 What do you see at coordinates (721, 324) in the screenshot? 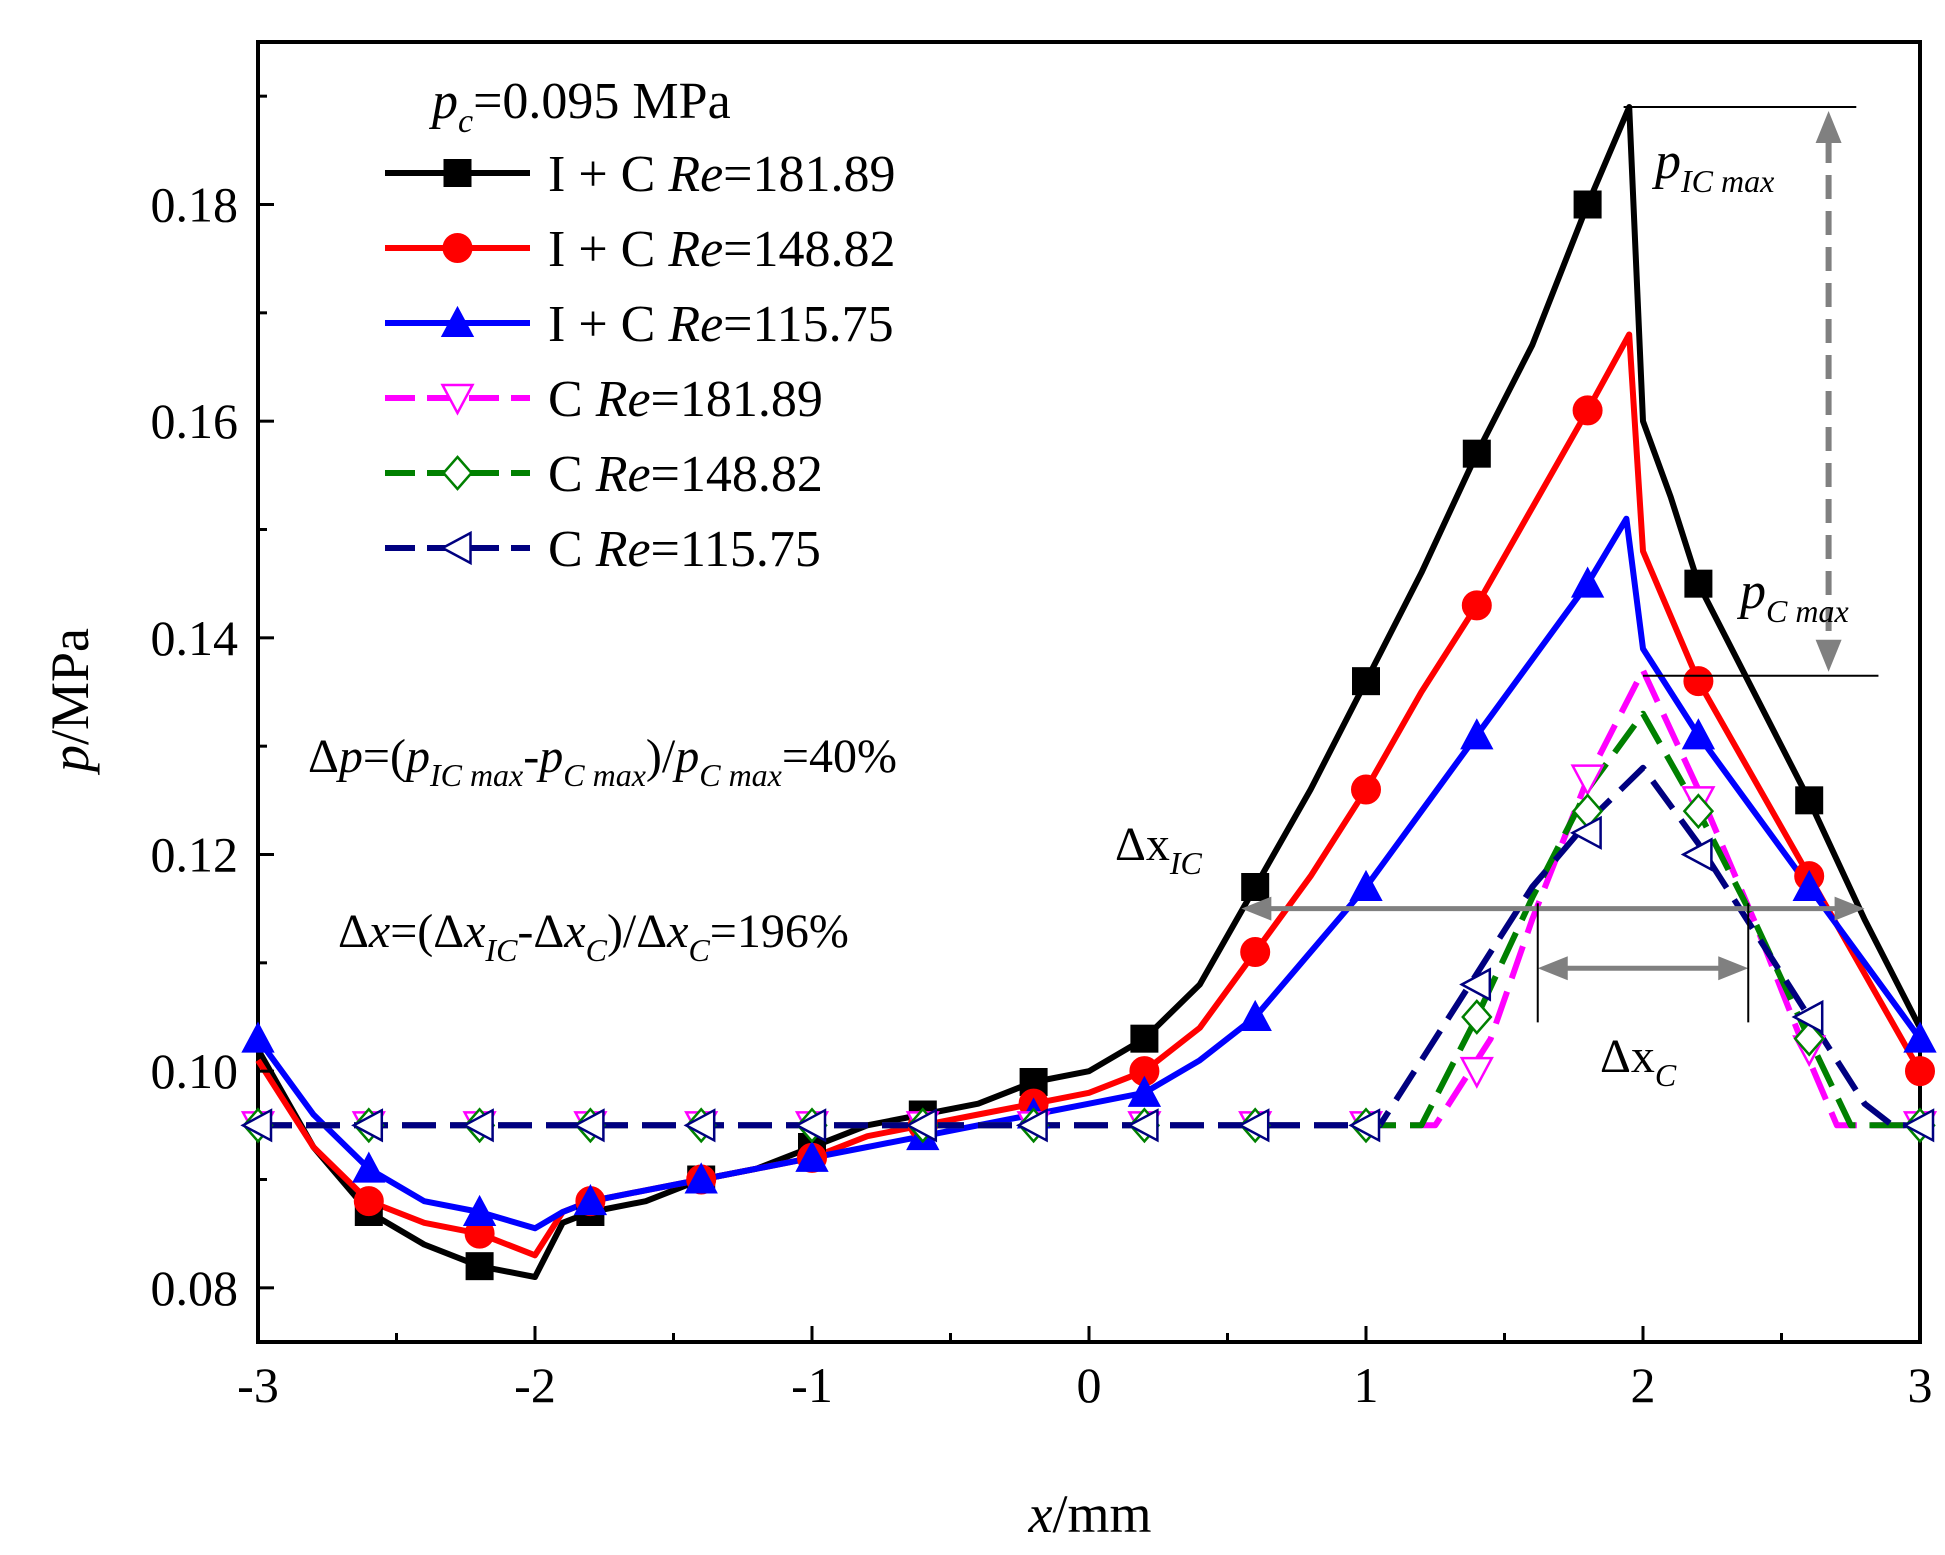
I see `legend-label-3: I + C Re=115.75` at bounding box center [721, 324].